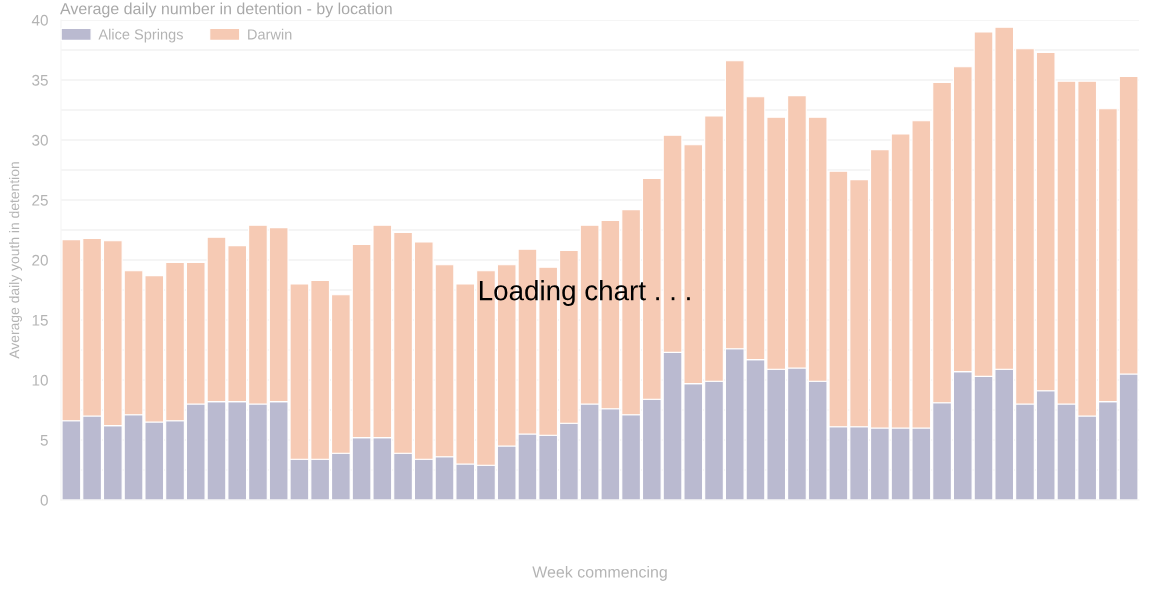 The height and width of the screenshot is (600, 1170). What do you see at coordinates (40, 260) in the screenshot?
I see `y-tick-label: 20` at bounding box center [40, 260].